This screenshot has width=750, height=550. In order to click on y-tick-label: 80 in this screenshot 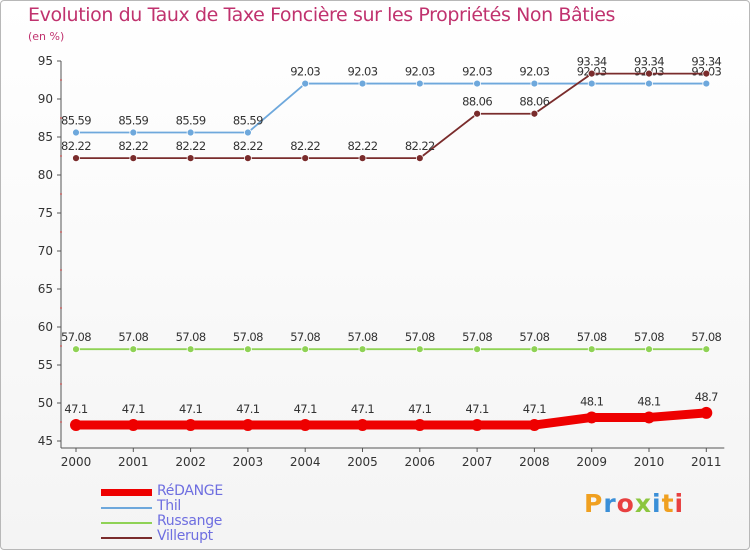, I will do `click(45, 175)`.